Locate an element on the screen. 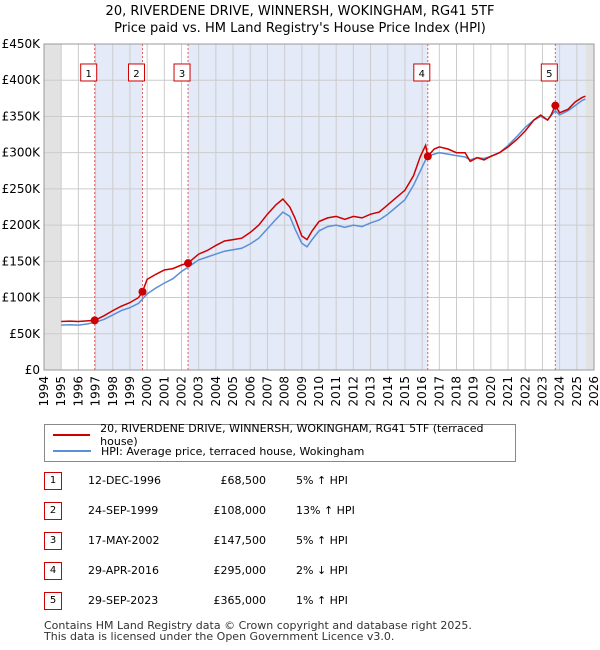 The width and height of the screenshot is (600, 650). x-tick-label: 2022 is located at coordinates (525, 391).